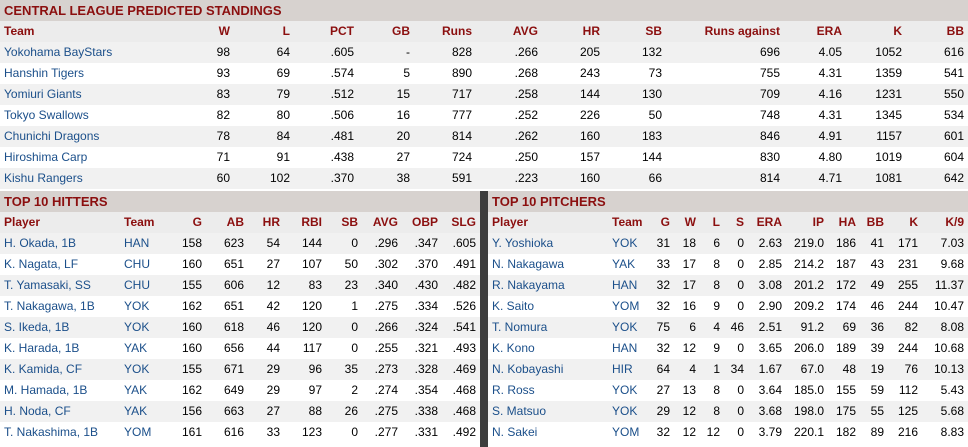 The image size is (968, 447). What do you see at coordinates (874, 222) in the screenshot?
I see `pitchers-header-bb: BB` at bounding box center [874, 222].